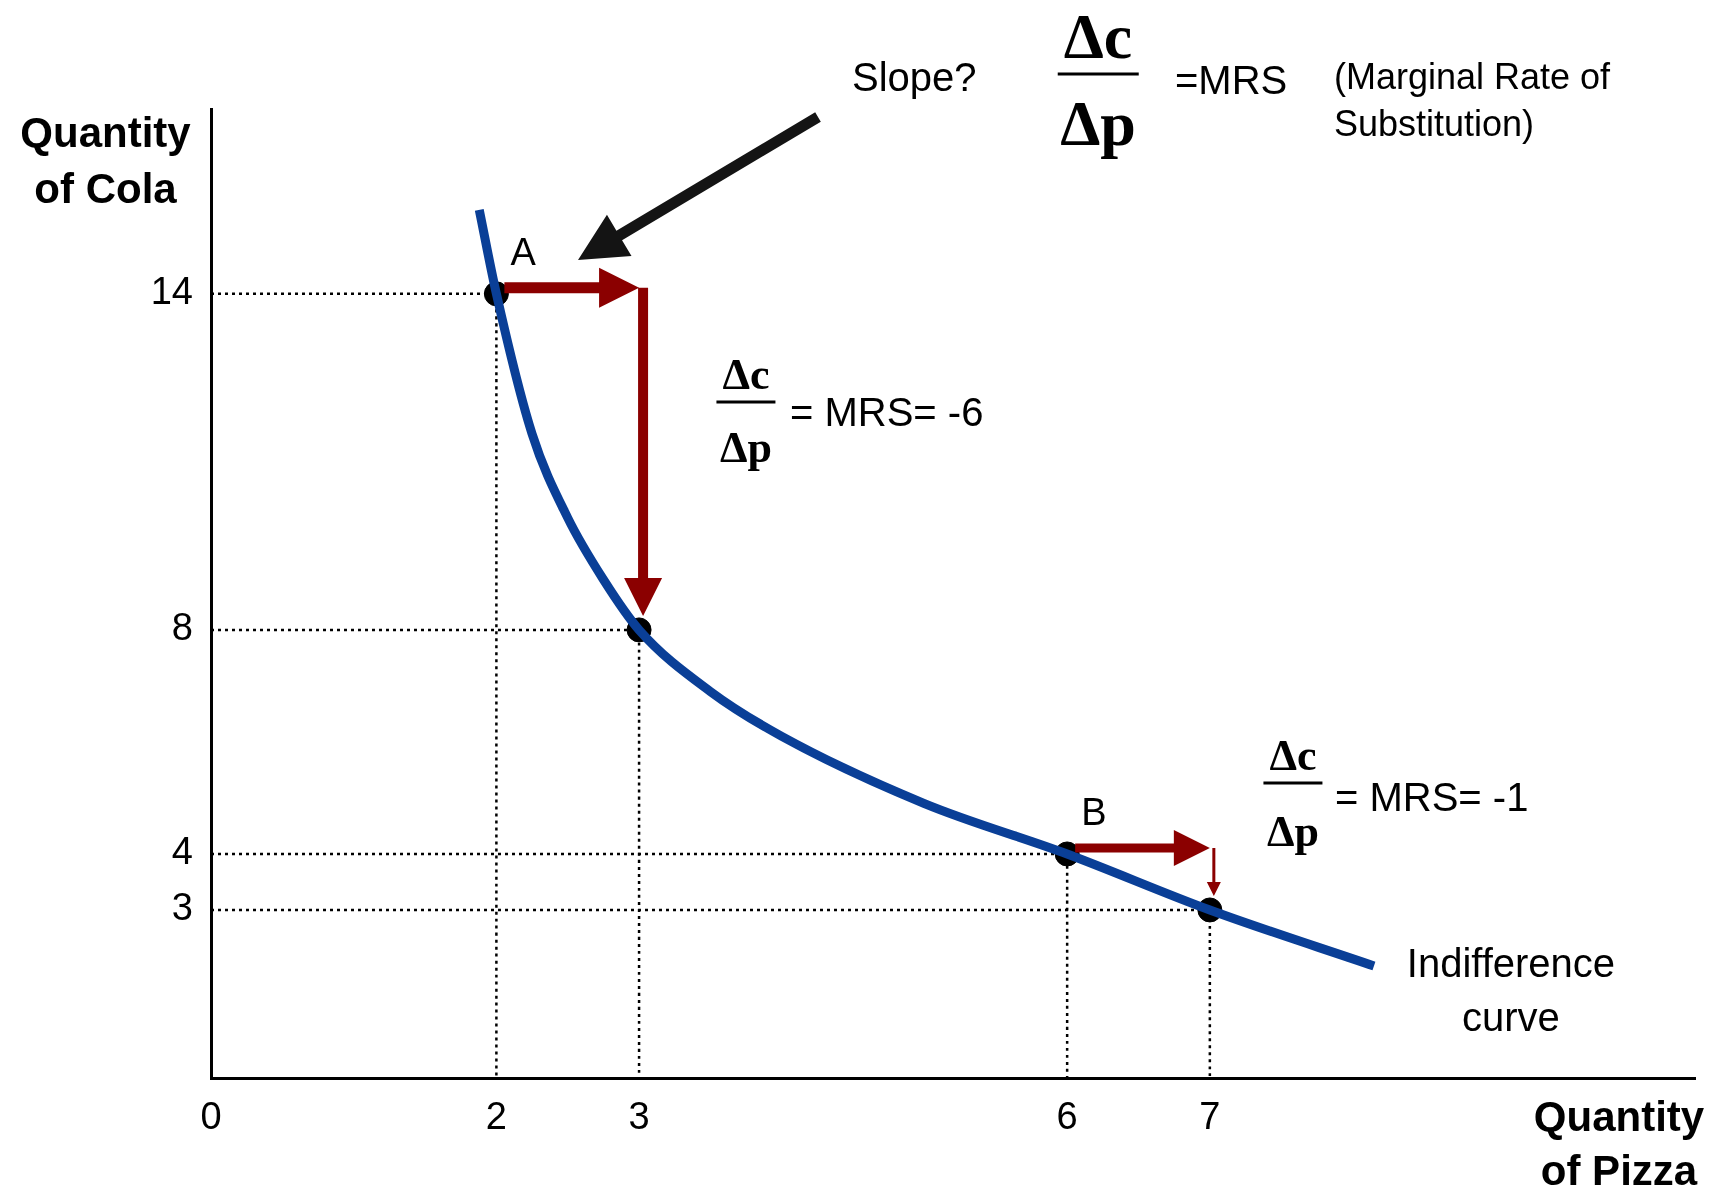 This screenshot has width=1721, height=1196. I want to click on annotation: (Marginal Rate of Substitution), so click(1473, 100).